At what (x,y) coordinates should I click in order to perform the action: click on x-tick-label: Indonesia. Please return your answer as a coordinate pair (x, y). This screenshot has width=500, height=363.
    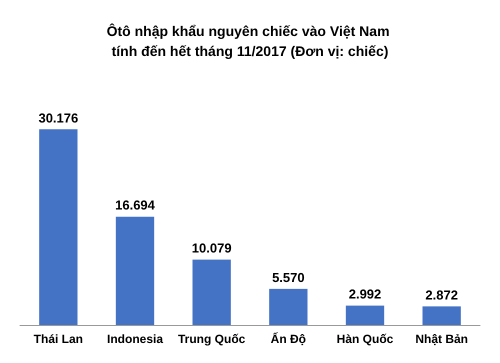
    Looking at the image, I should click on (135, 339).